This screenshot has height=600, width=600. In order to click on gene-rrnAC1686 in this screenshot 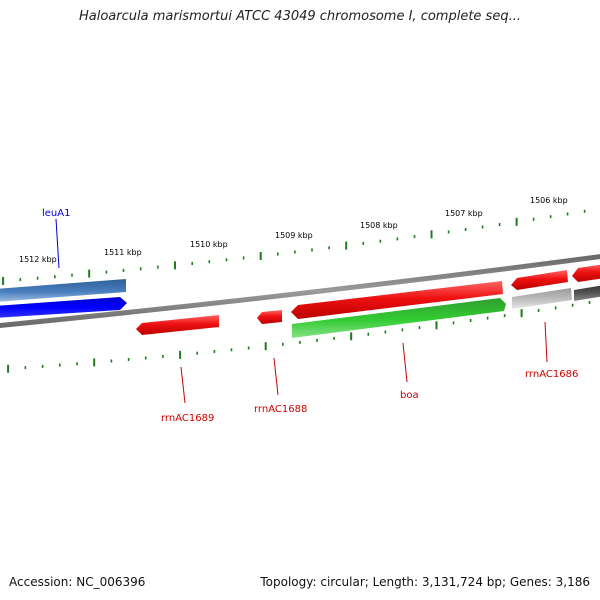, I will do `click(542, 298)`.